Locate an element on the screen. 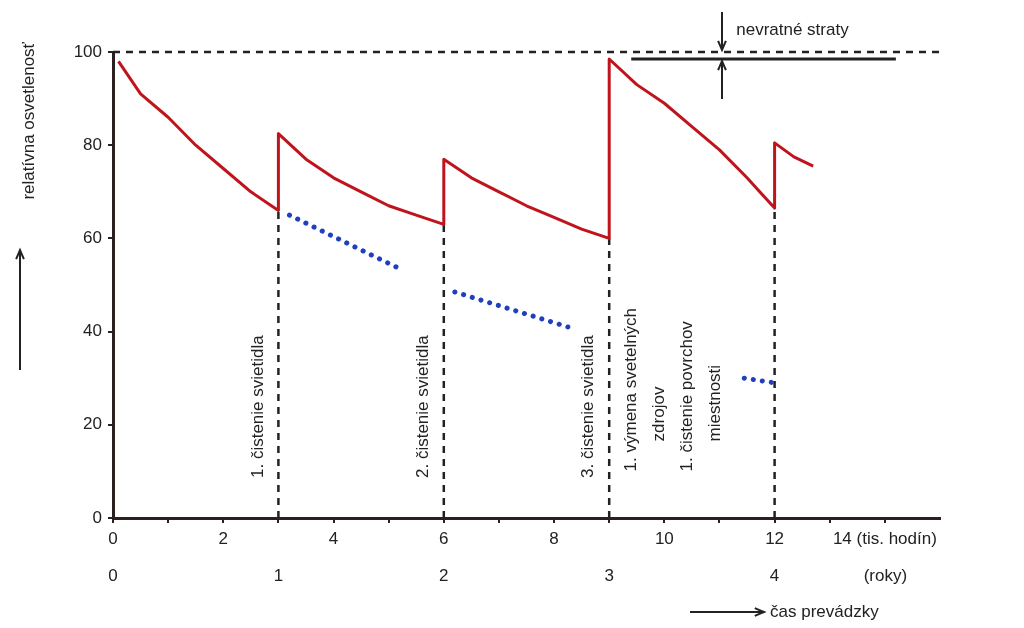  x2-tick-label: 0 is located at coordinates (113, 575).